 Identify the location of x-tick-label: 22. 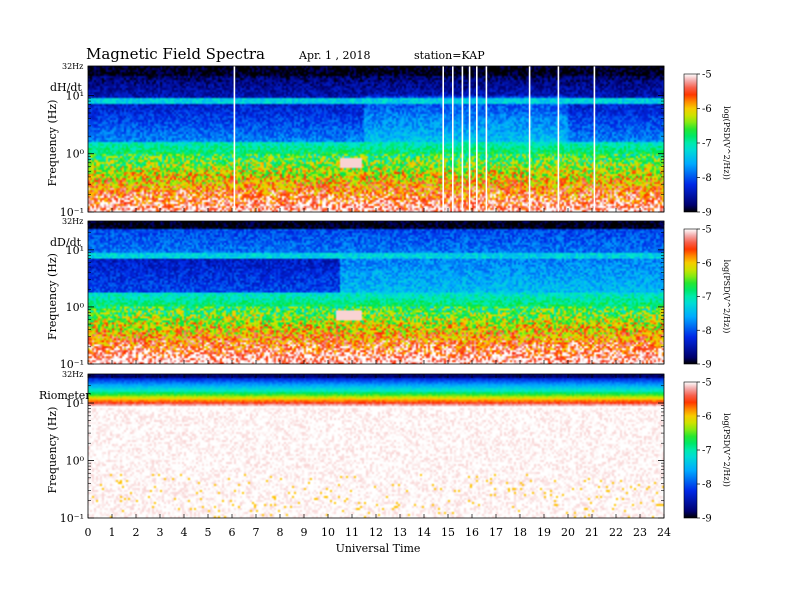
(616, 532).